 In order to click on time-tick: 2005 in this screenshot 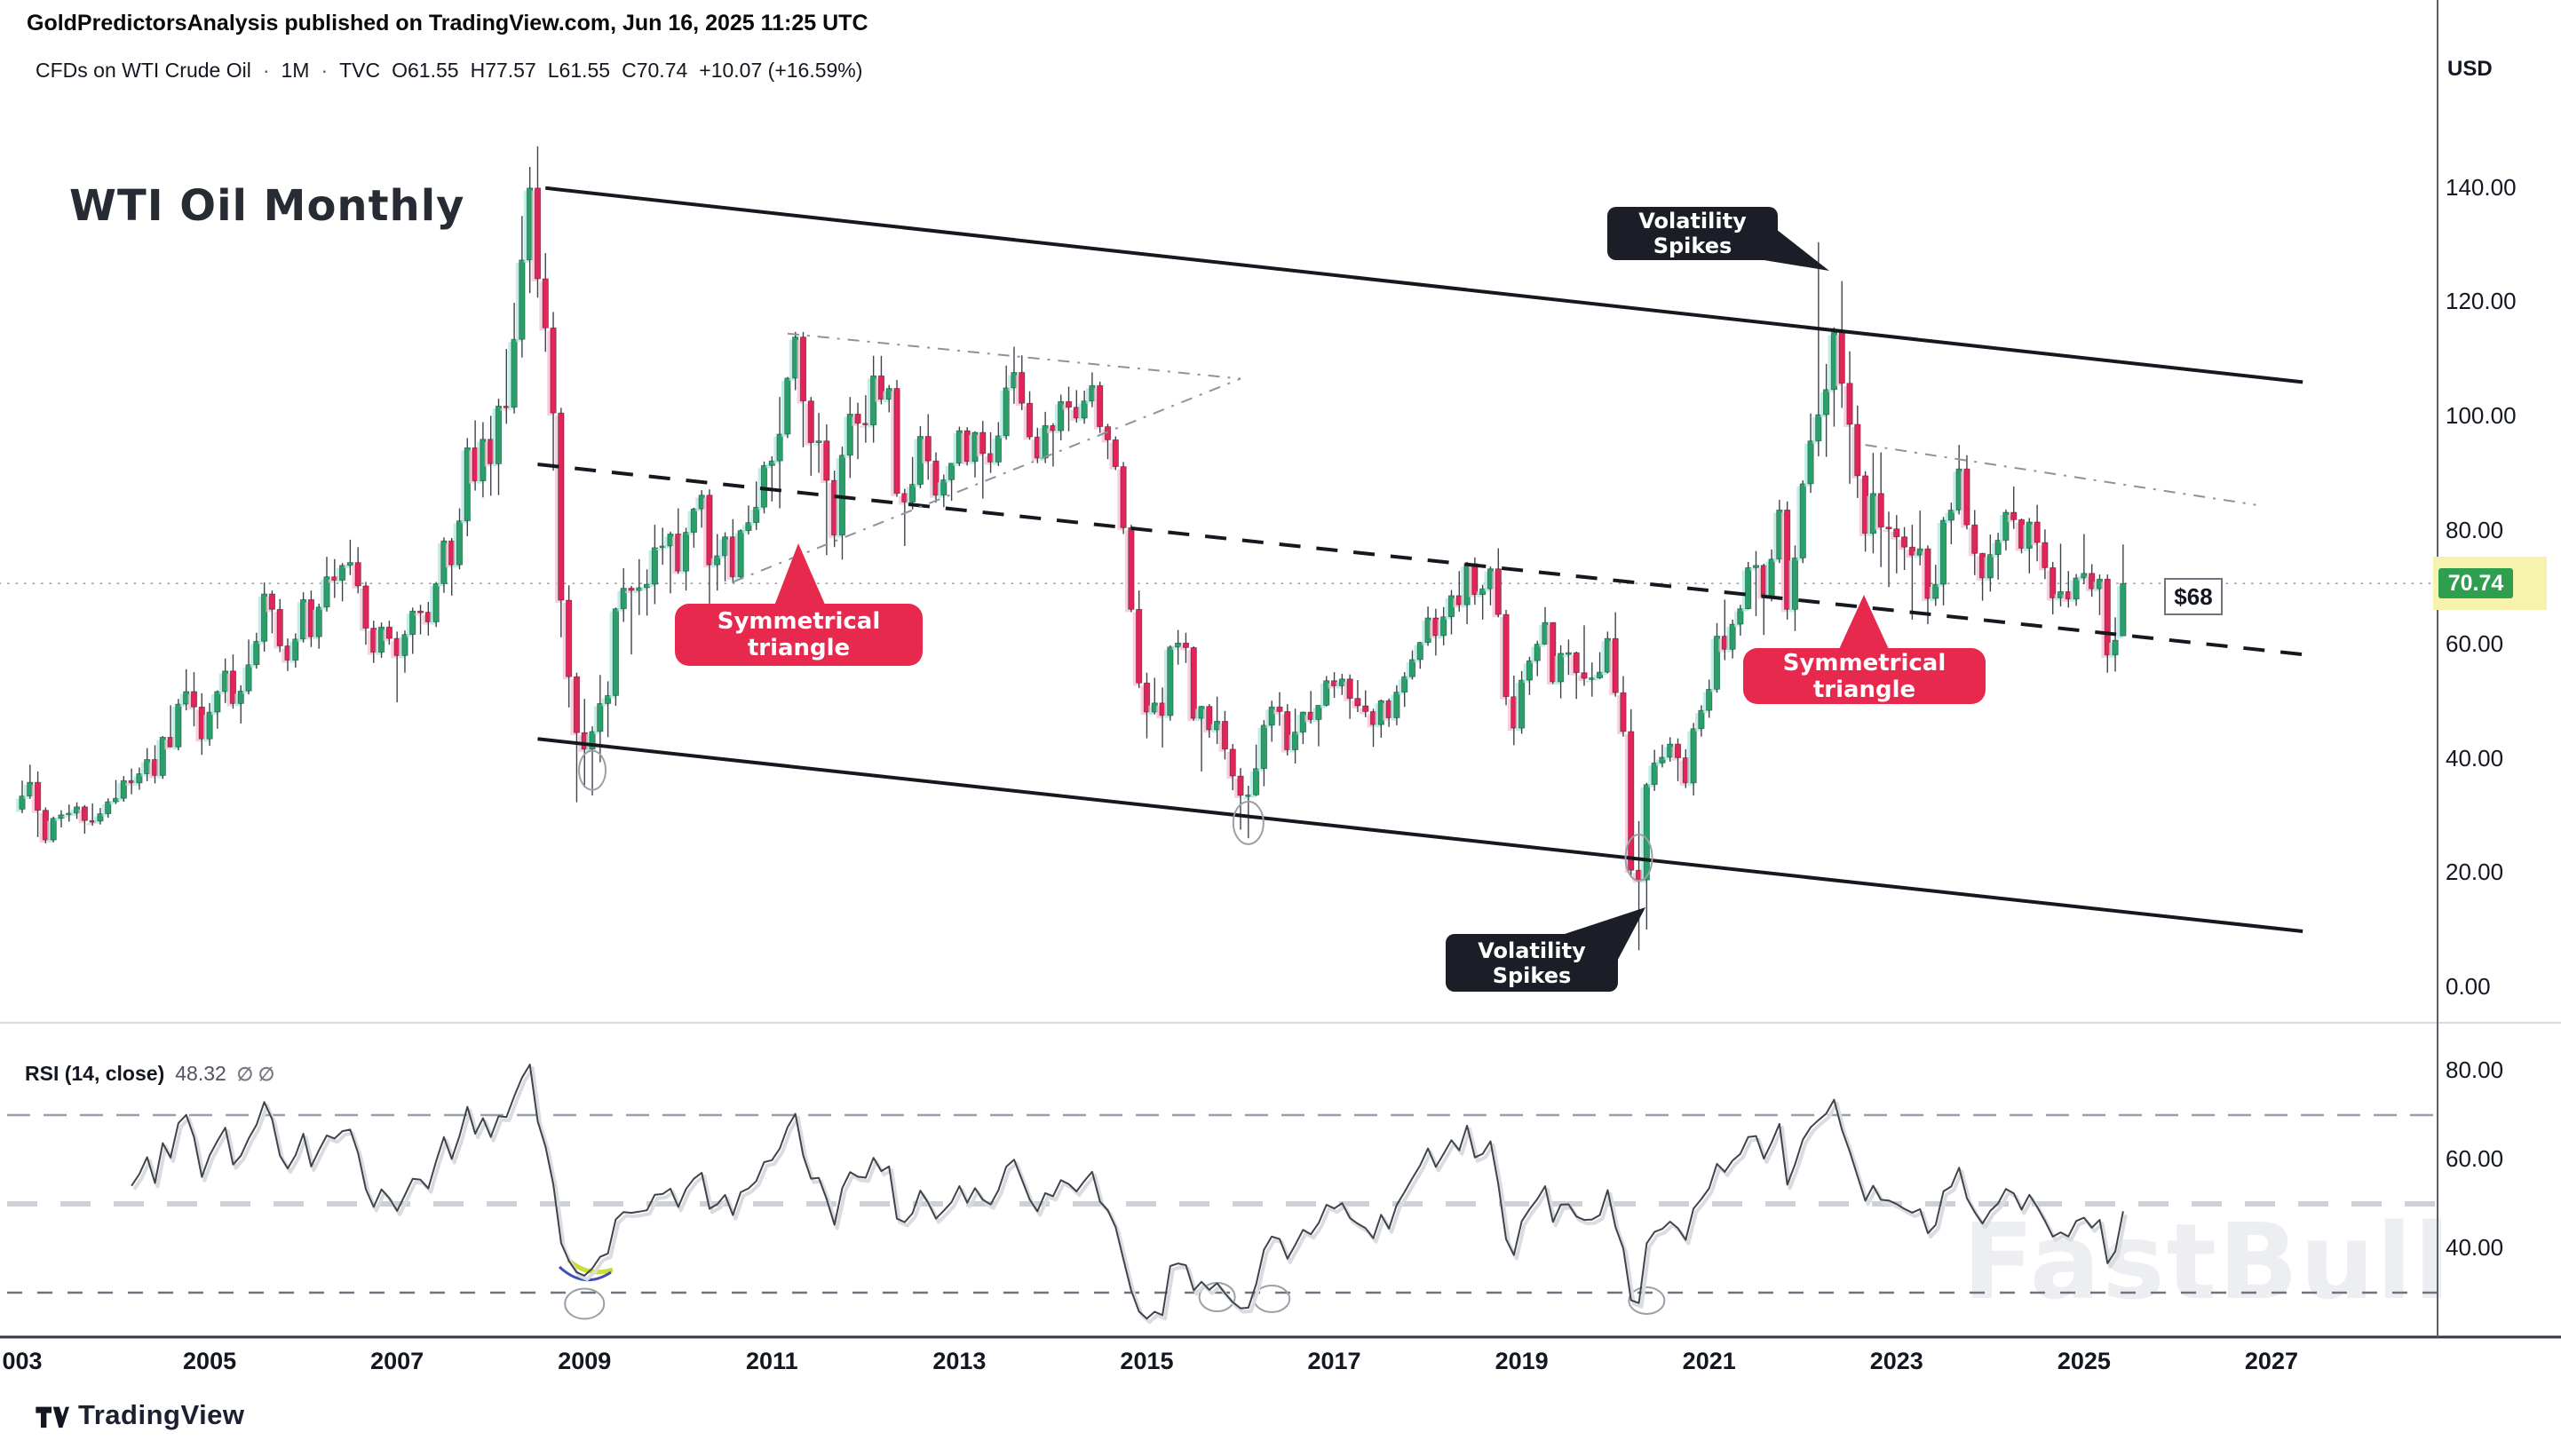, I will do `click(210, 1361)`.